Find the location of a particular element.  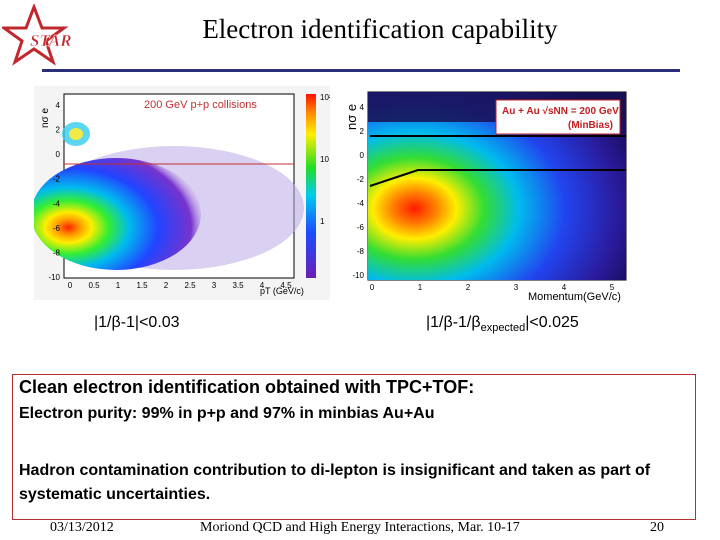

right-y-axis-label: nσ e is located at coordinates (351, 117).